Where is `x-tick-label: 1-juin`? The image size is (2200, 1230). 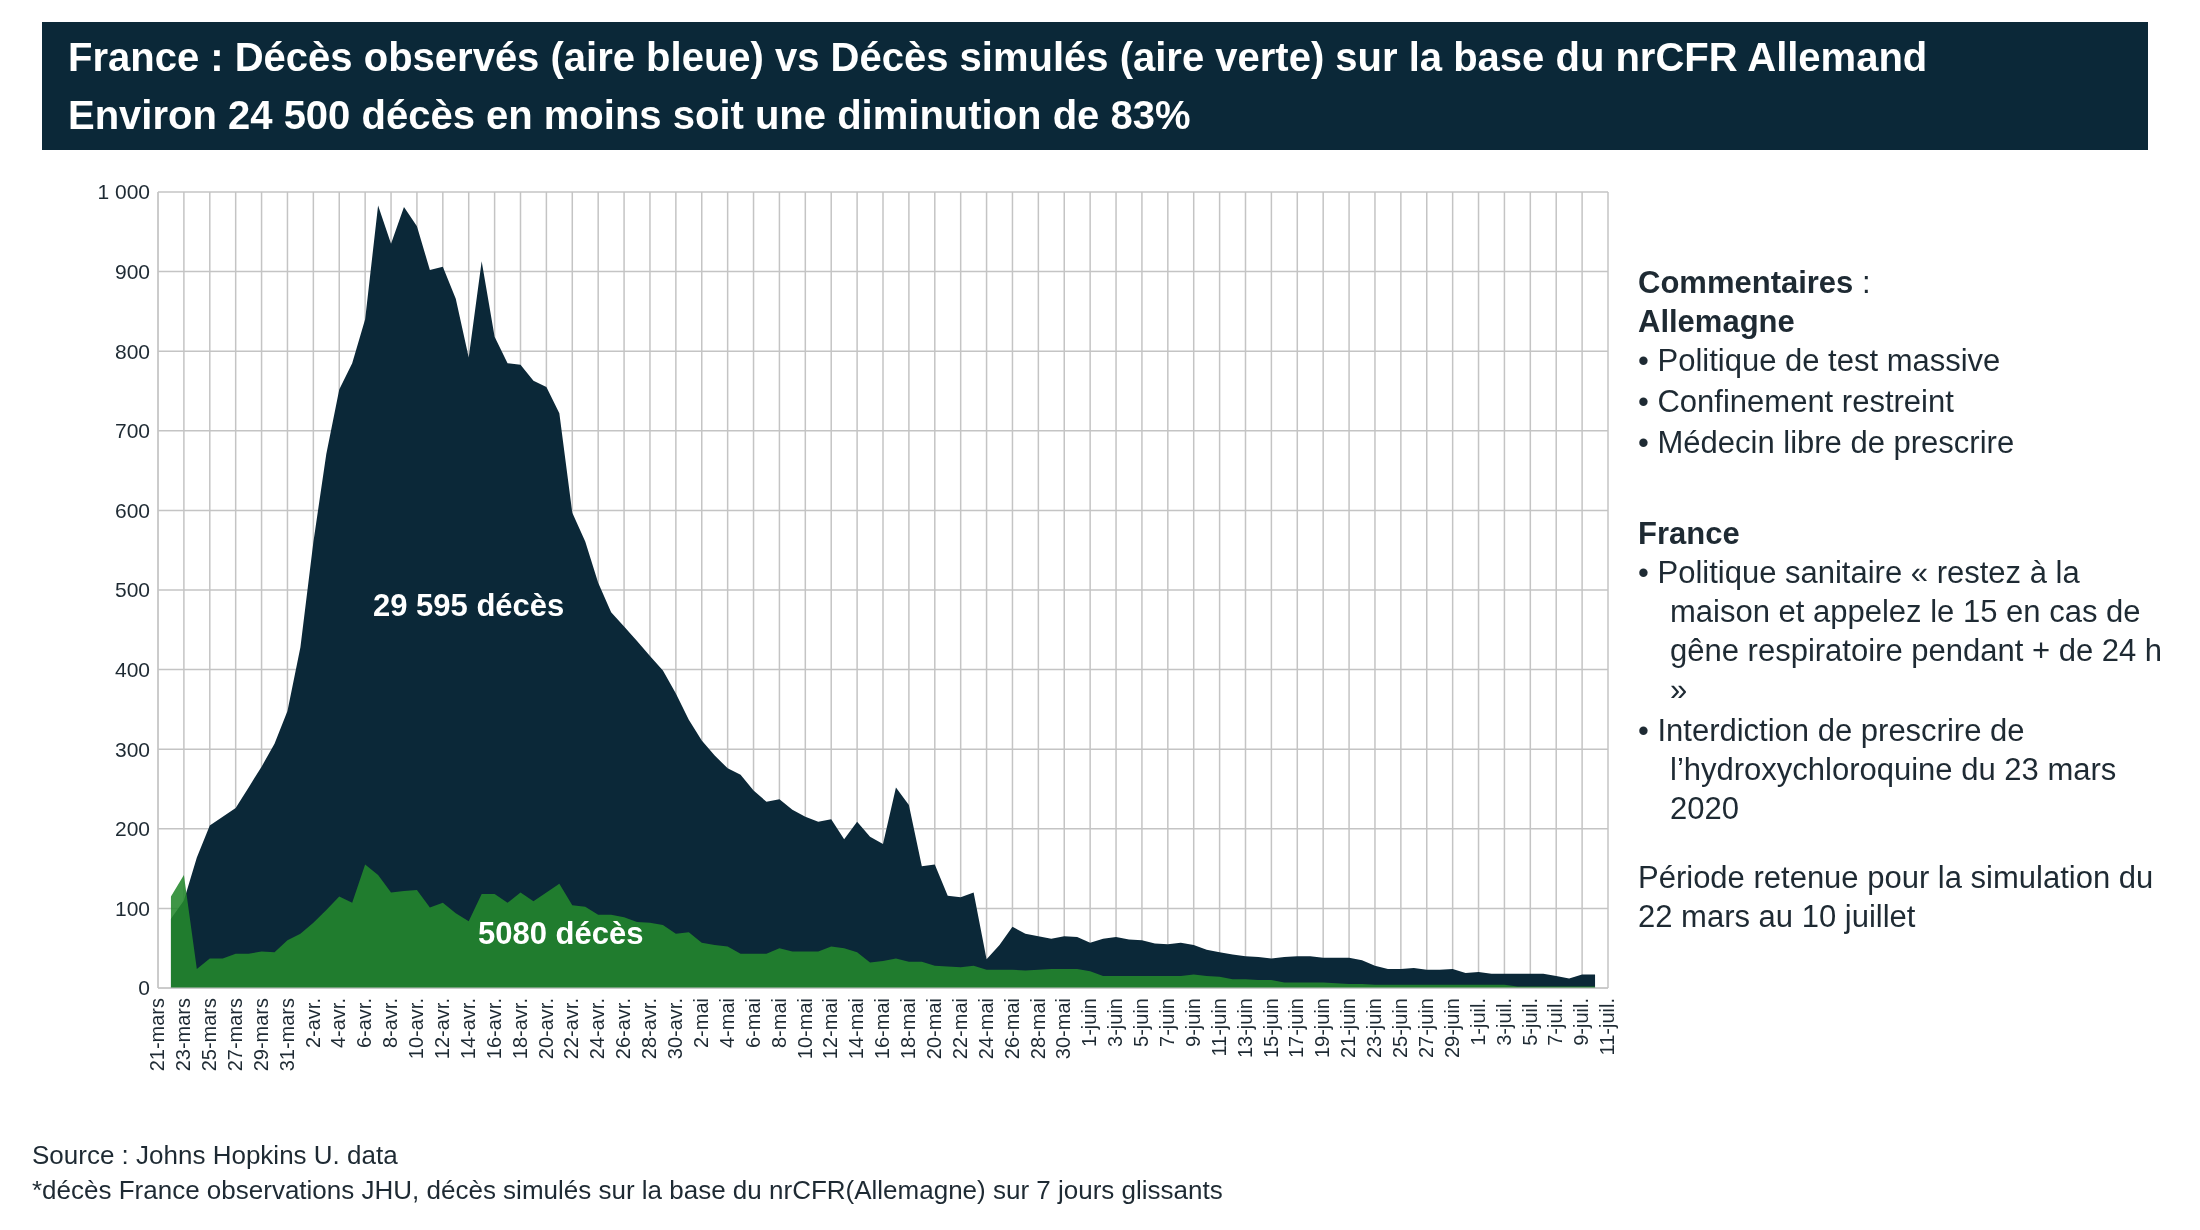 x-tick-label: 1-juin is located at coordinates (1089, 1022).